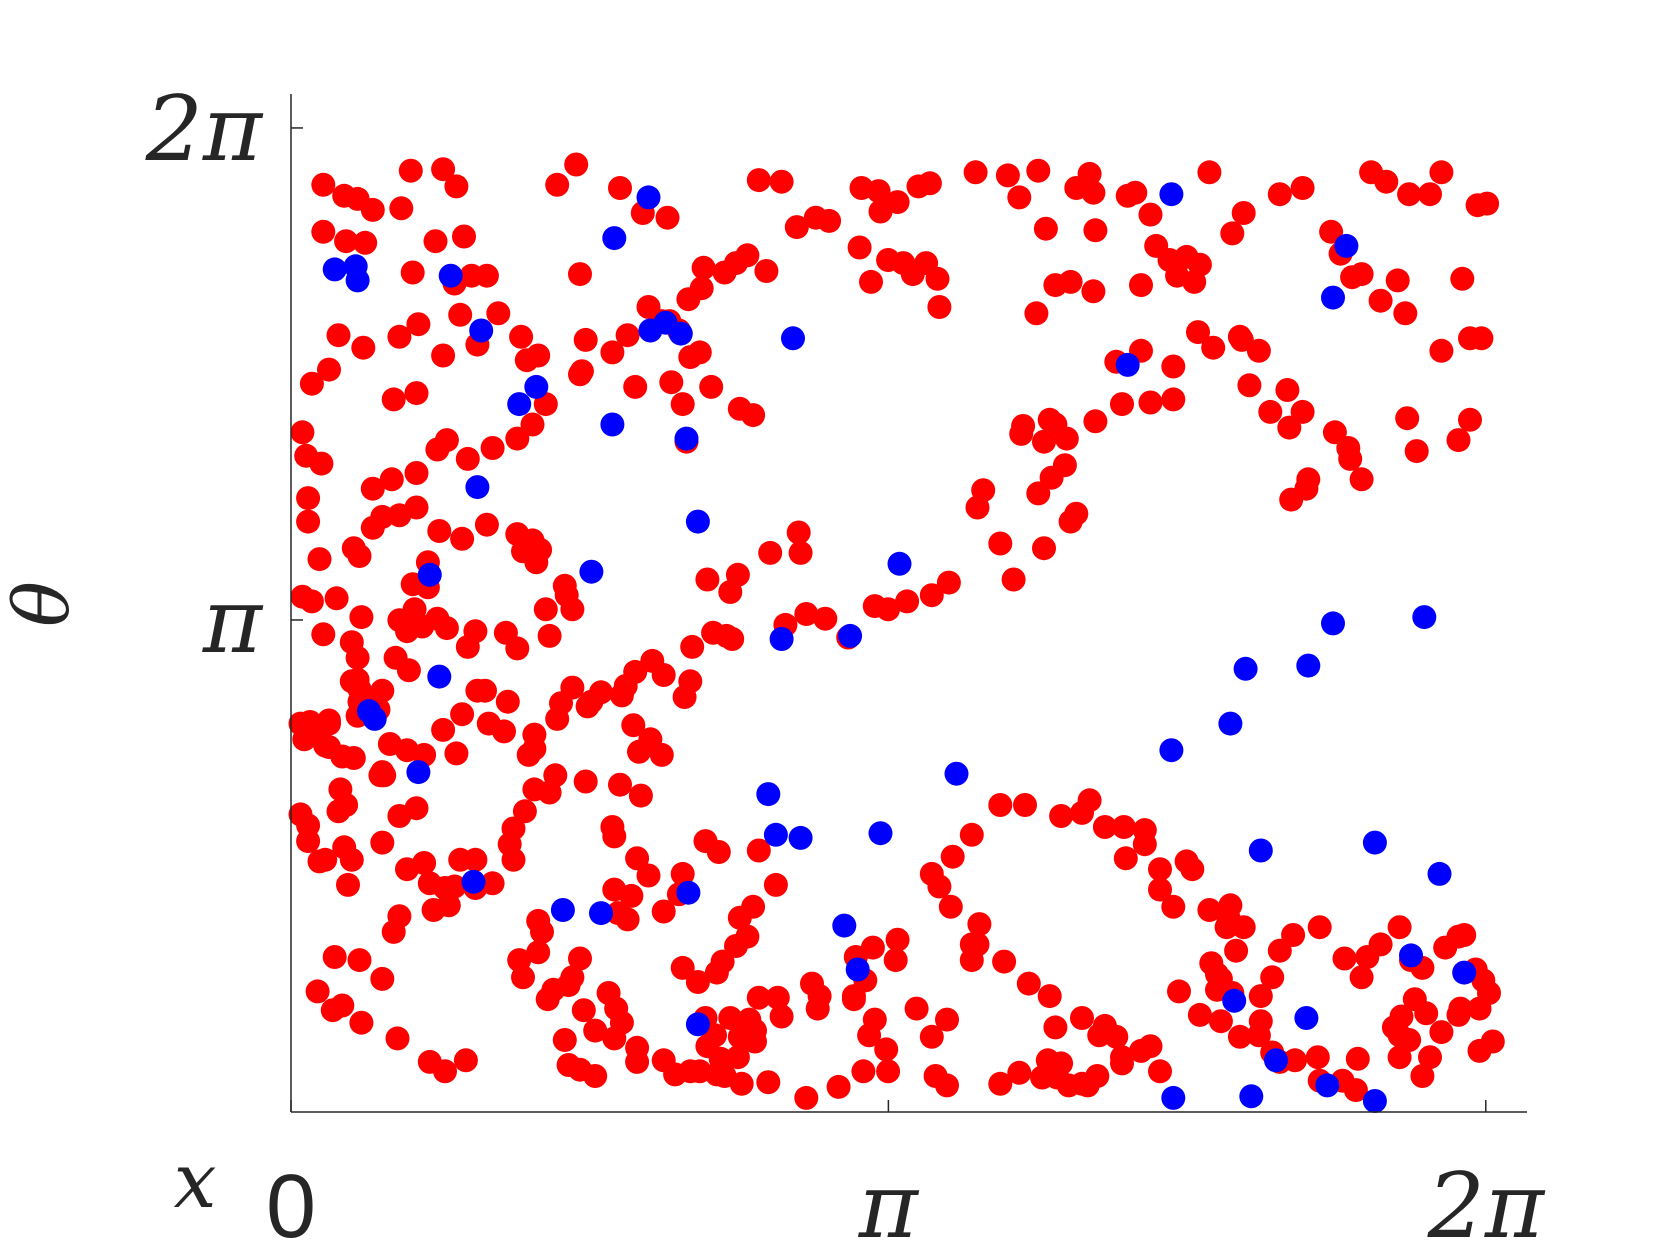 The width and height of the screenshot is (1661, 1246). I want to click on x-axis-label: x, so click(195, 1180).